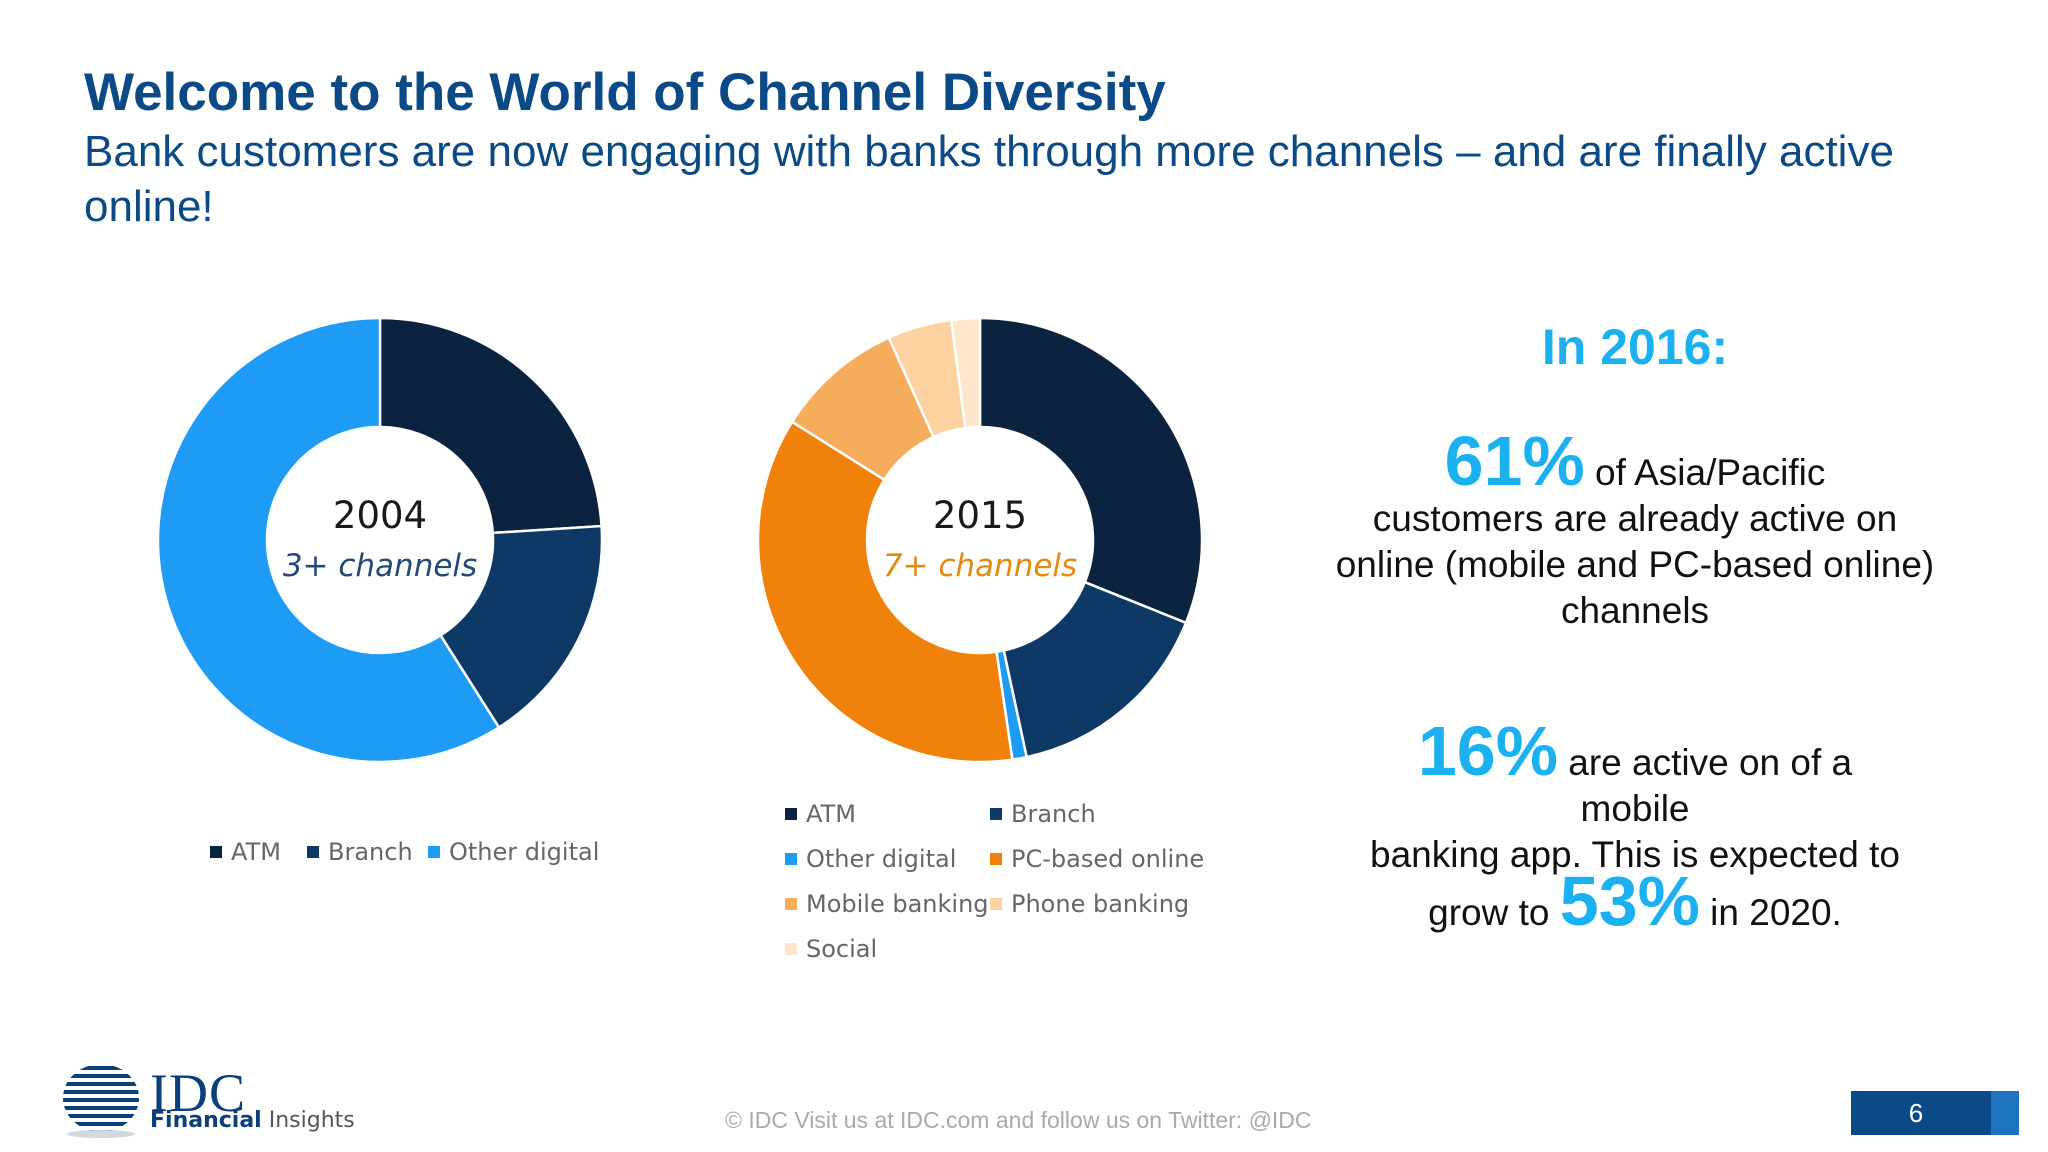 The width and height of the screenshot is (2048, 1152). Describe the element at coordinates (1487, 751) in the screenshot. I see `stat-16-percent: 16%` at that location.